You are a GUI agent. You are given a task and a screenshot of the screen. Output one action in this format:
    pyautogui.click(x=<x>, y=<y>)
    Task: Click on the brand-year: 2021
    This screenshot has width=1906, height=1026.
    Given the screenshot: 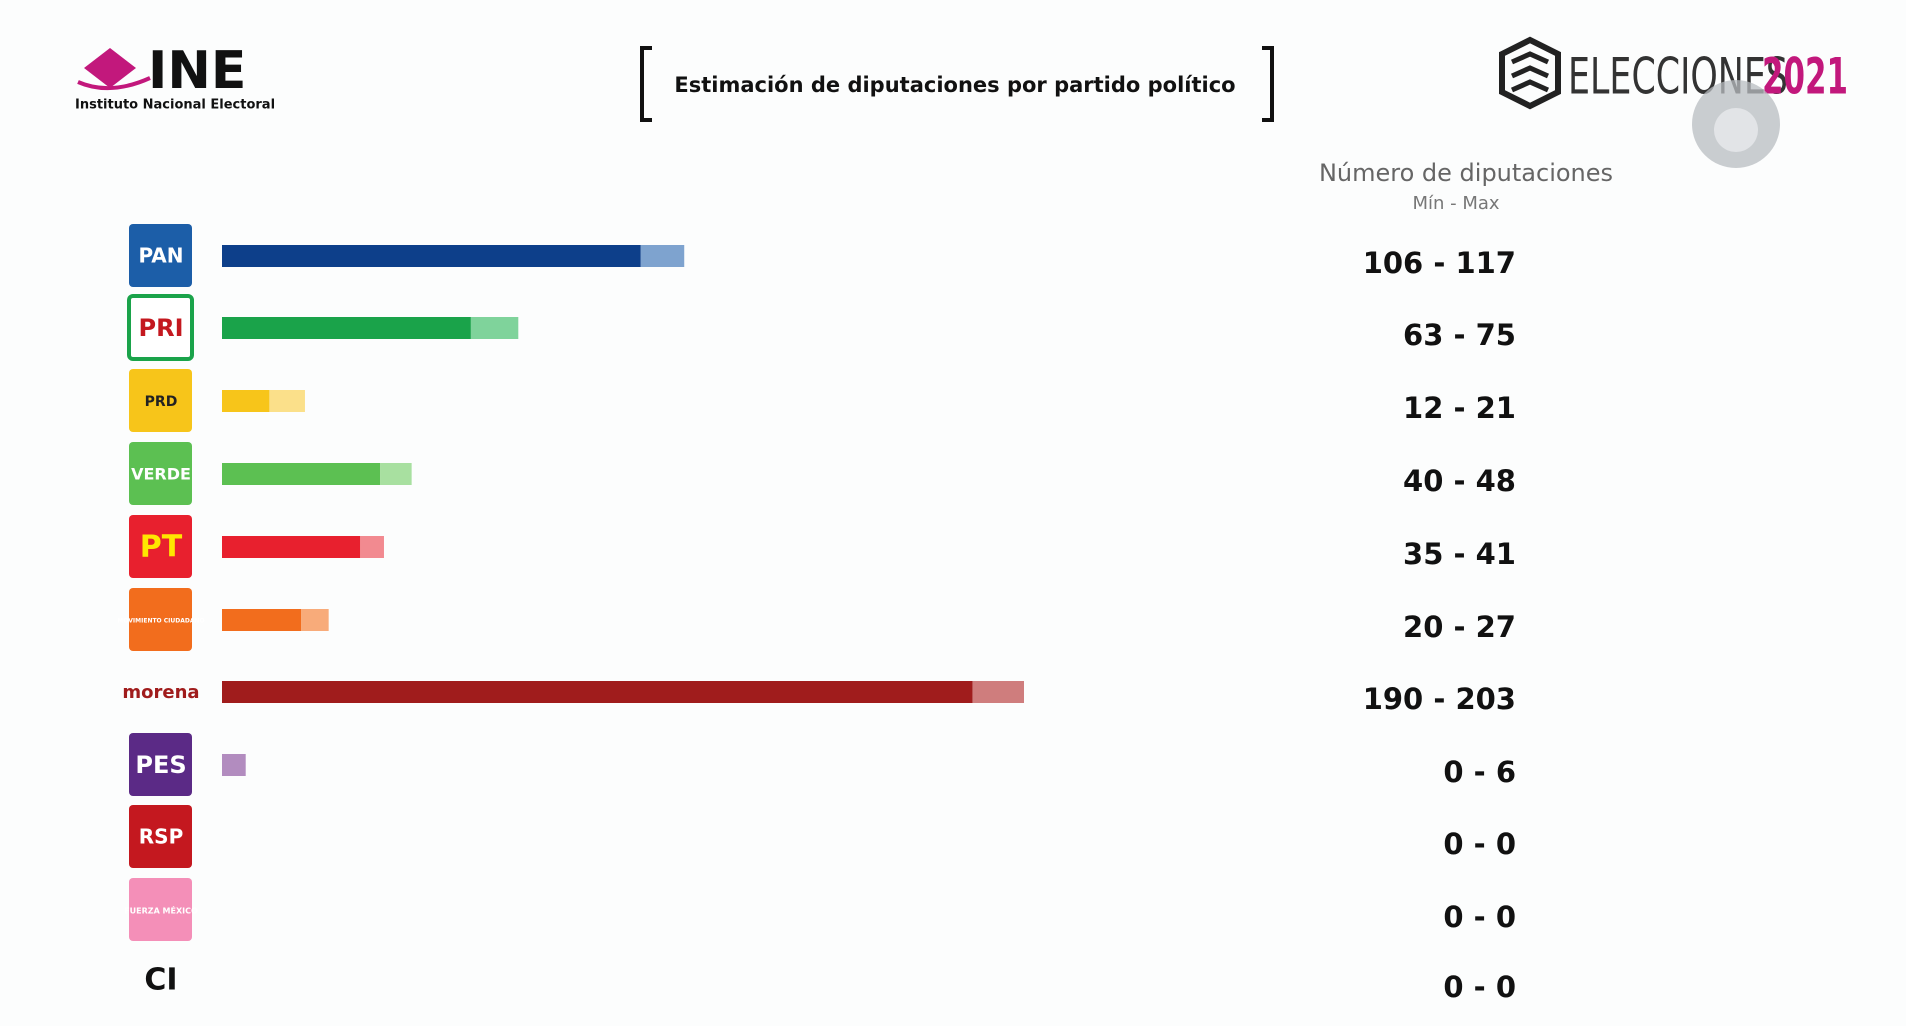 What is the action you would take?
    pyautogui.click(x=1805, y=77)
    